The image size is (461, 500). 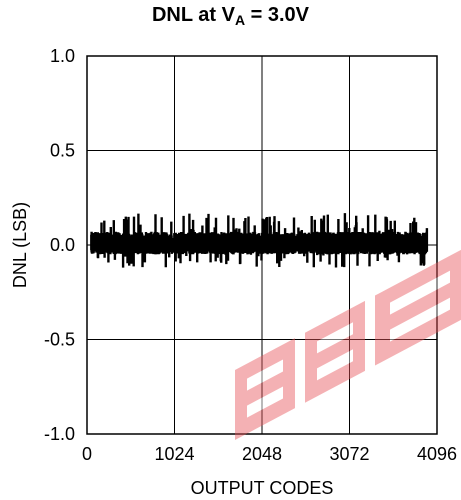 I want to click on y-tick-label: 1.0, so click(x=62, y=56).